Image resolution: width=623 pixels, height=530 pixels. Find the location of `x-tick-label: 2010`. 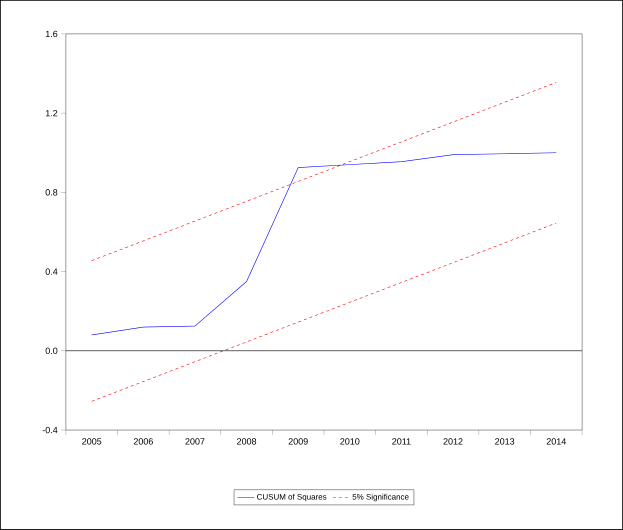

x-tick-label: 2010 is located at coordinates (350, 441).